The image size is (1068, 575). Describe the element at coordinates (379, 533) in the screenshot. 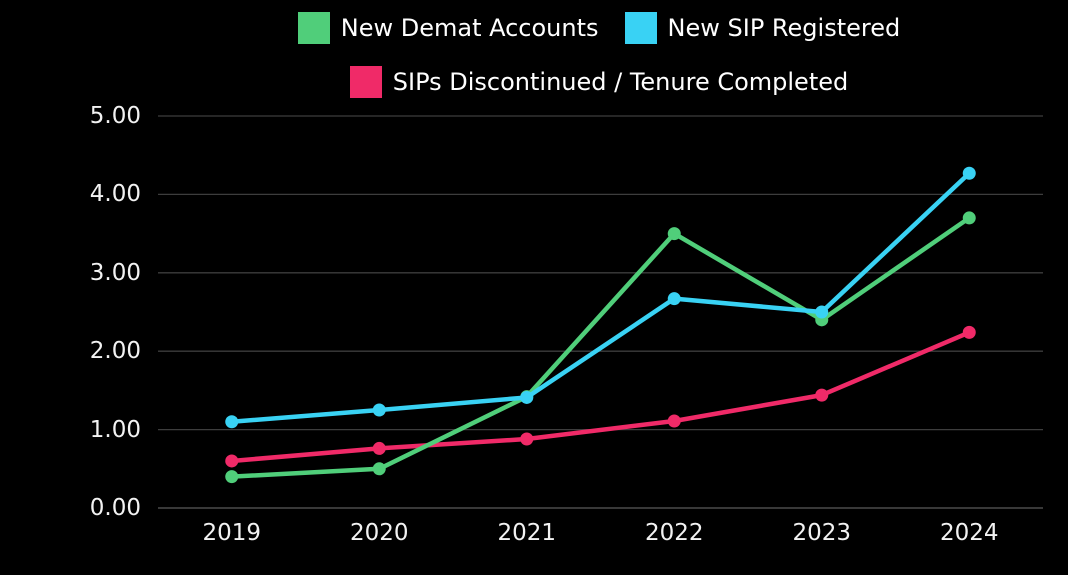

I see `x-tick-label: 2020` at that location.